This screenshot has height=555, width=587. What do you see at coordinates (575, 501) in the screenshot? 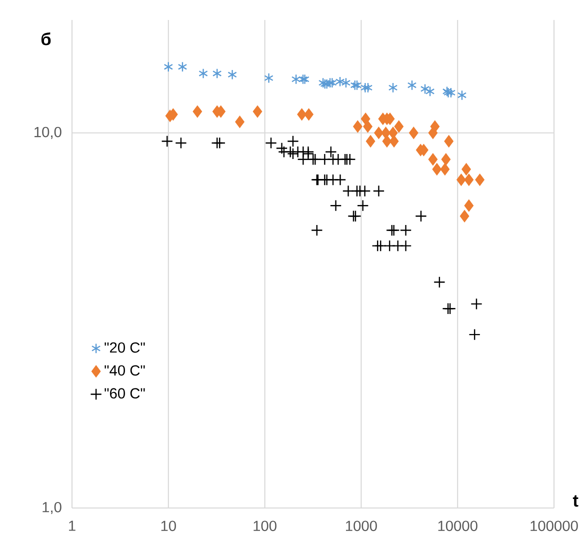
I see `x-axis-title: t` at bounding box center [575, 501].